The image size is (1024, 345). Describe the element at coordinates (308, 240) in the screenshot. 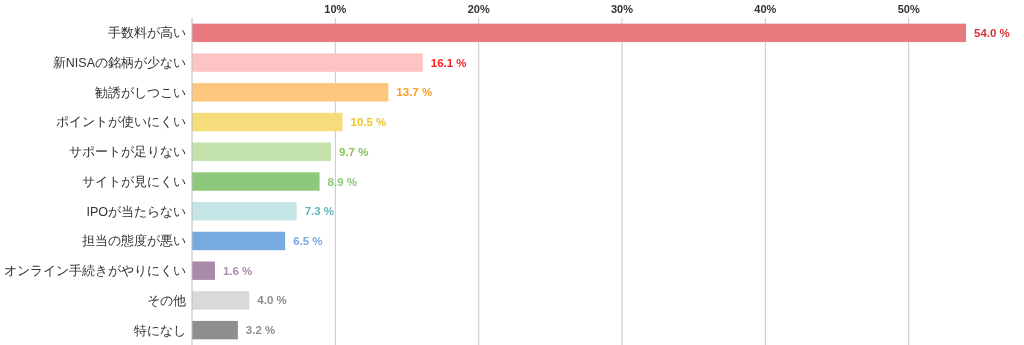

I see `data-label: 6.5 %` at that location.